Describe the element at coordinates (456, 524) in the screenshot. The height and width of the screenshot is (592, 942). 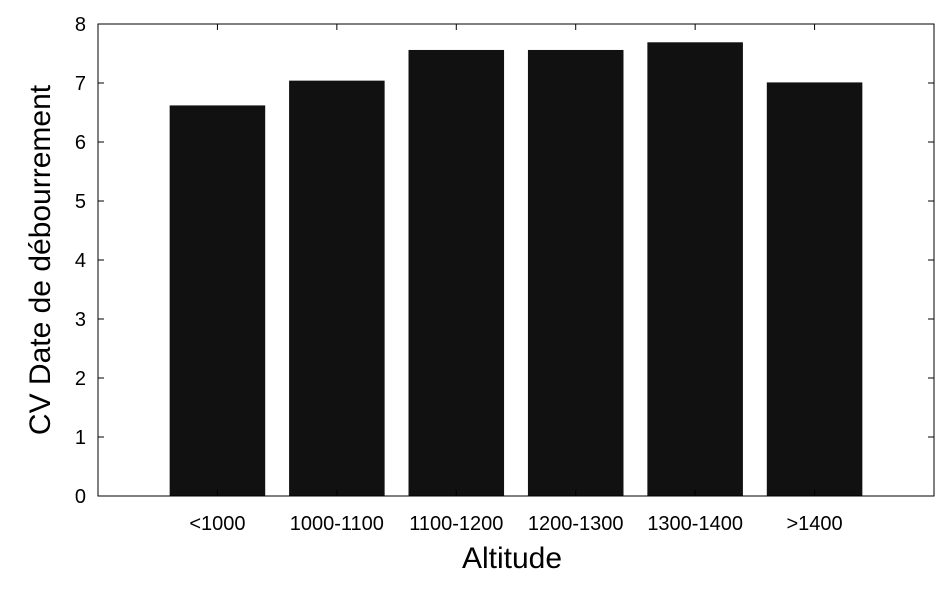
I see `x-tick-label: 1100-1200` at that location.